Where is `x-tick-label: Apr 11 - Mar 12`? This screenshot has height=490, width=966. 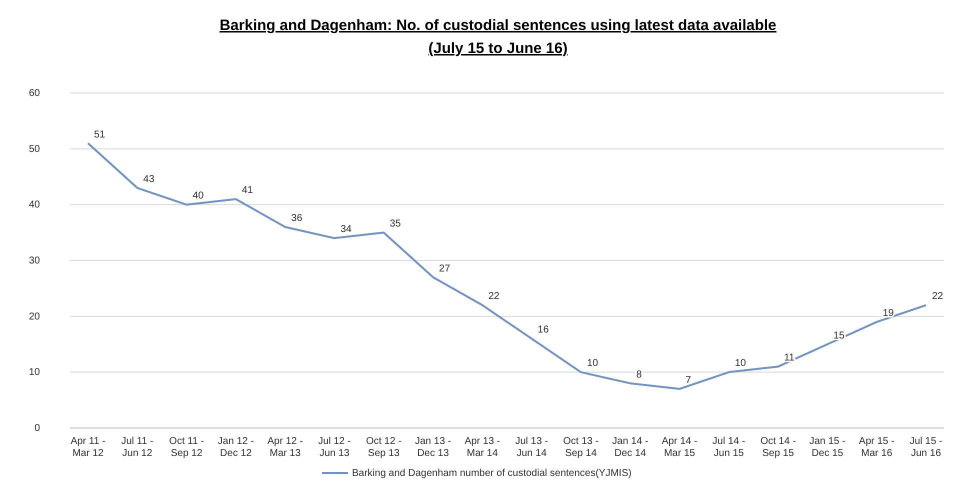
x-tick-label: Apr 11 - Mar 12 is located at coordinates (88, 447).